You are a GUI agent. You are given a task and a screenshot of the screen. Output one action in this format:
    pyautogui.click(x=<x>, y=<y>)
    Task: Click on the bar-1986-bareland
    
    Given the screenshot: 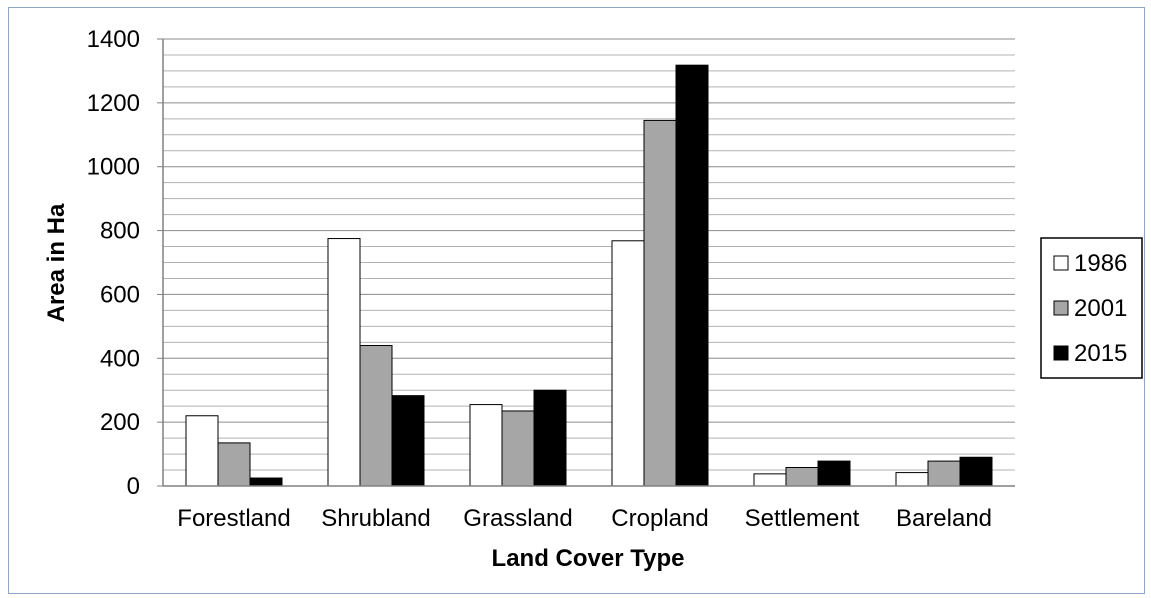 What is the action you would take?
    pyautogui.click(x=912, y=479)
    